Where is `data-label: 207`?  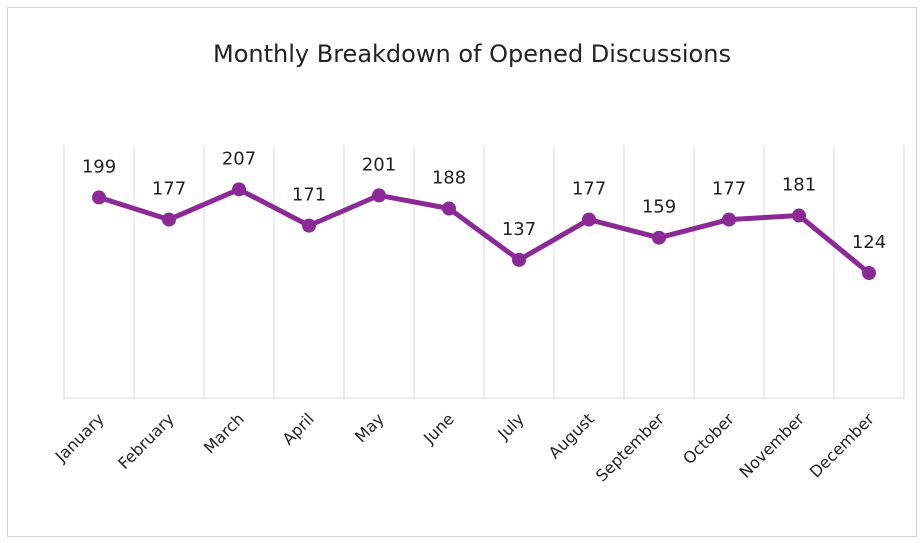
data-label: 207 is located at coordinates (239, 158).